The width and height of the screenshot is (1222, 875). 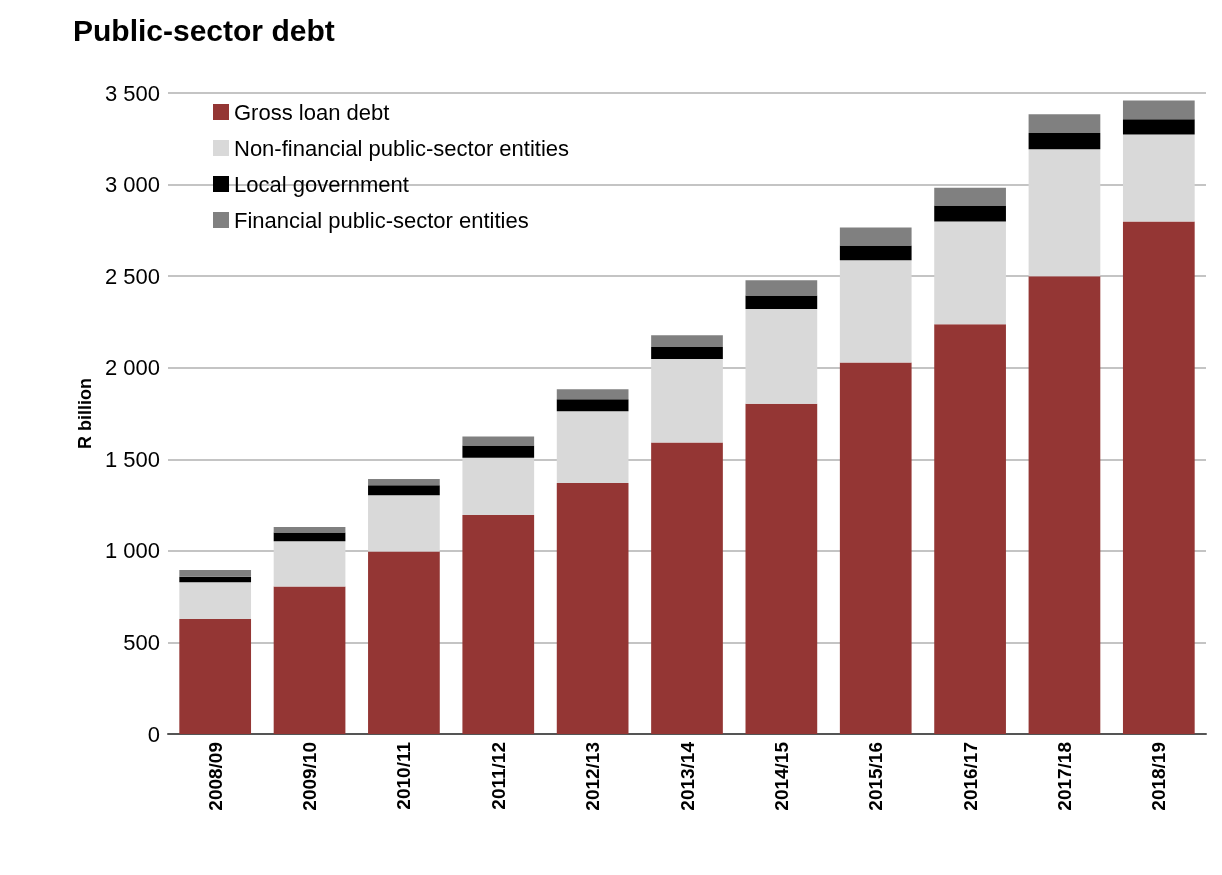 What do you see at coordinates (593, 776) in the screenshot?
I see `x-tick-label: 2012/13` at bounding box center [593, 776].